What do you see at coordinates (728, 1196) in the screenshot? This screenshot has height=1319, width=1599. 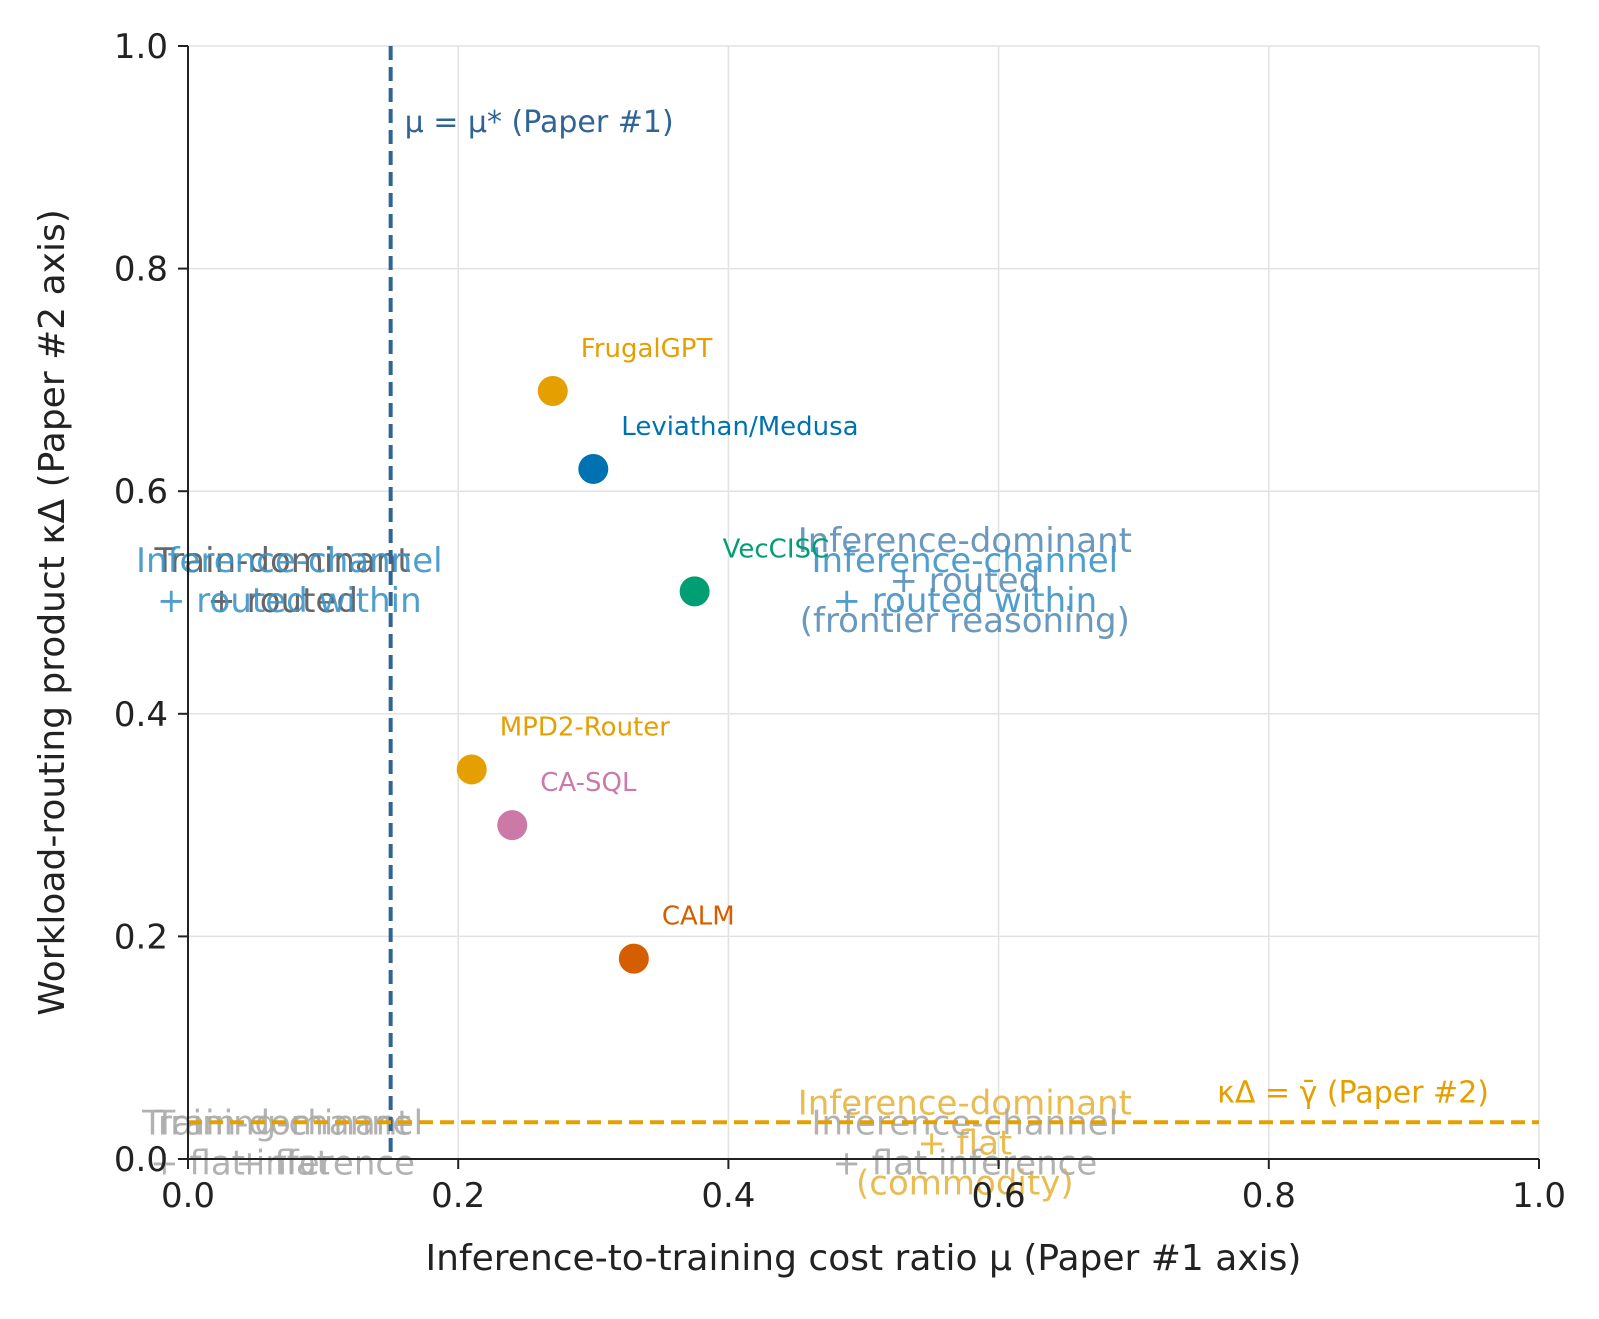 I see `x-tick-label: 0.4` at bounding box center [728, 1196].